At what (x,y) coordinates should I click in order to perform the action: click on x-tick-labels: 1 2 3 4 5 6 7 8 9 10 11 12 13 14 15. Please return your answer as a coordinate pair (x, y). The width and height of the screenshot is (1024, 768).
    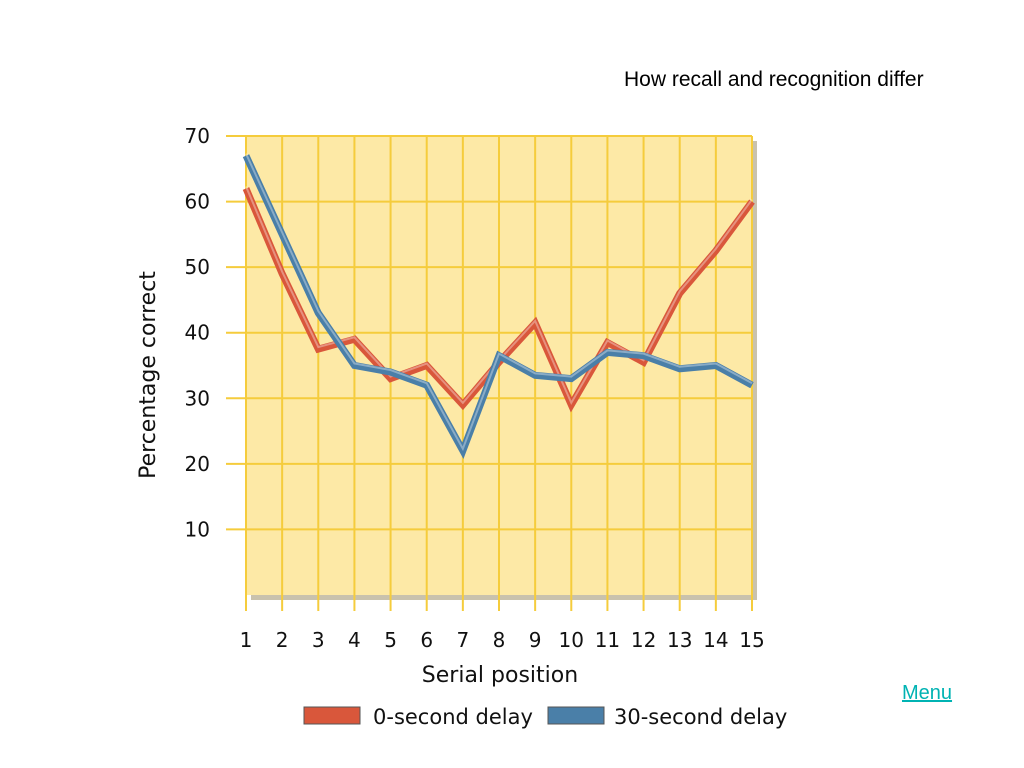
    Looking at the image, I should click on (502, 640).